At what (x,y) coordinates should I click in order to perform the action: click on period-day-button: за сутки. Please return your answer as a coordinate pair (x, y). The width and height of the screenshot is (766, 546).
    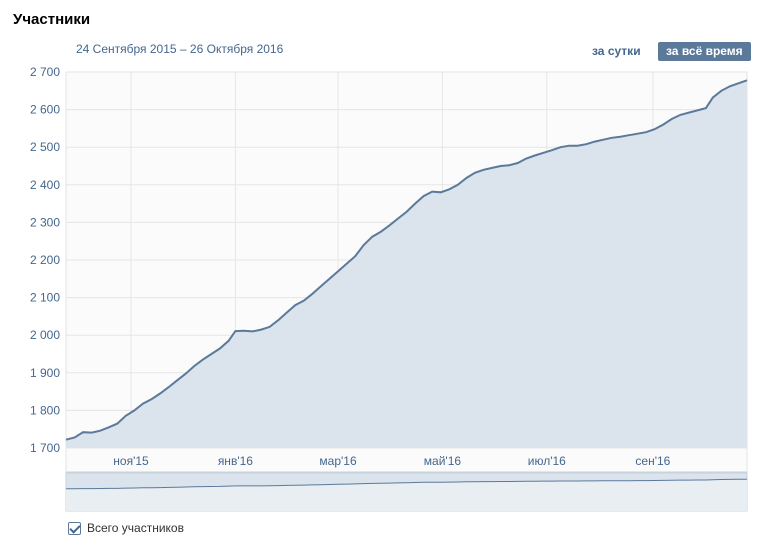
    Looking at the image, I should click on (616, 51).